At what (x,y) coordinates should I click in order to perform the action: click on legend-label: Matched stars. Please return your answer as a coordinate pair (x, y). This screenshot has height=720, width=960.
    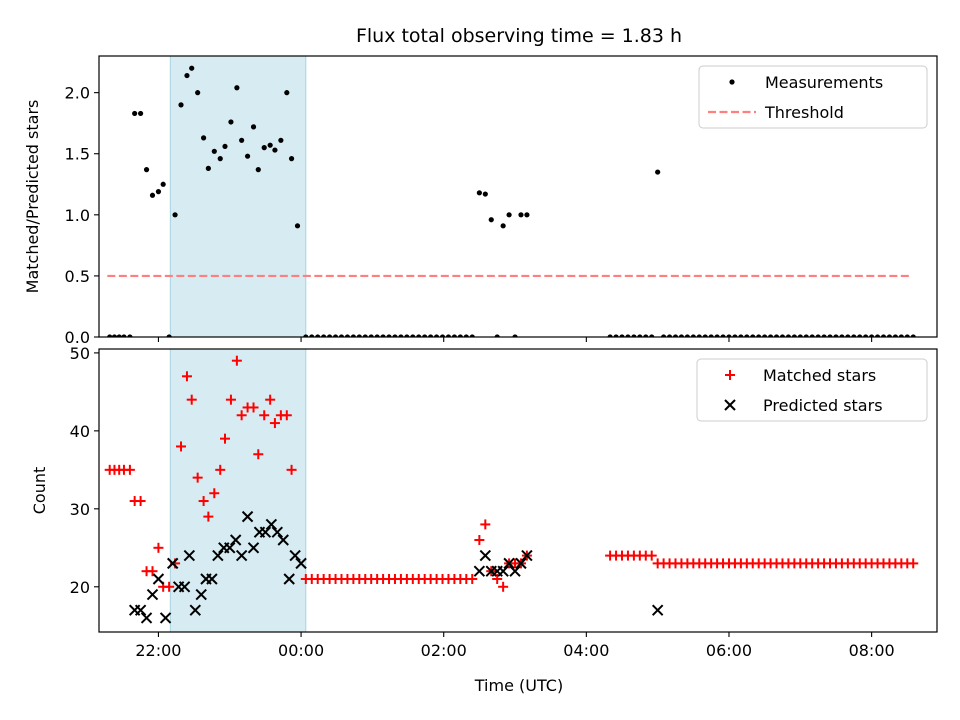
    Looking at the image, I should click on (819, 375).